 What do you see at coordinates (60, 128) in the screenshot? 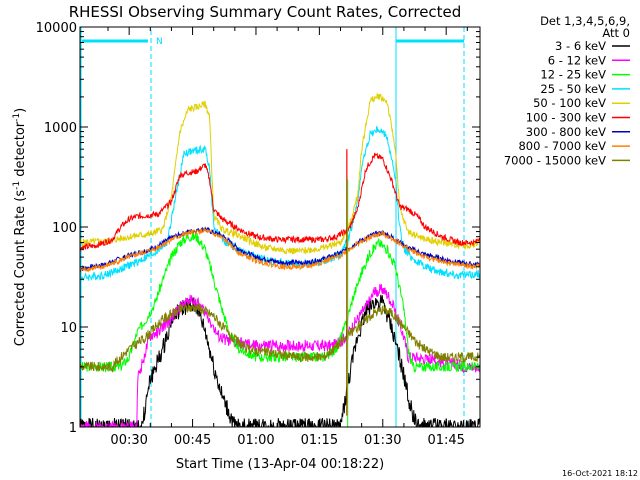
I see `y-tick-label-3: 1000` at bounding box center [60, 128].